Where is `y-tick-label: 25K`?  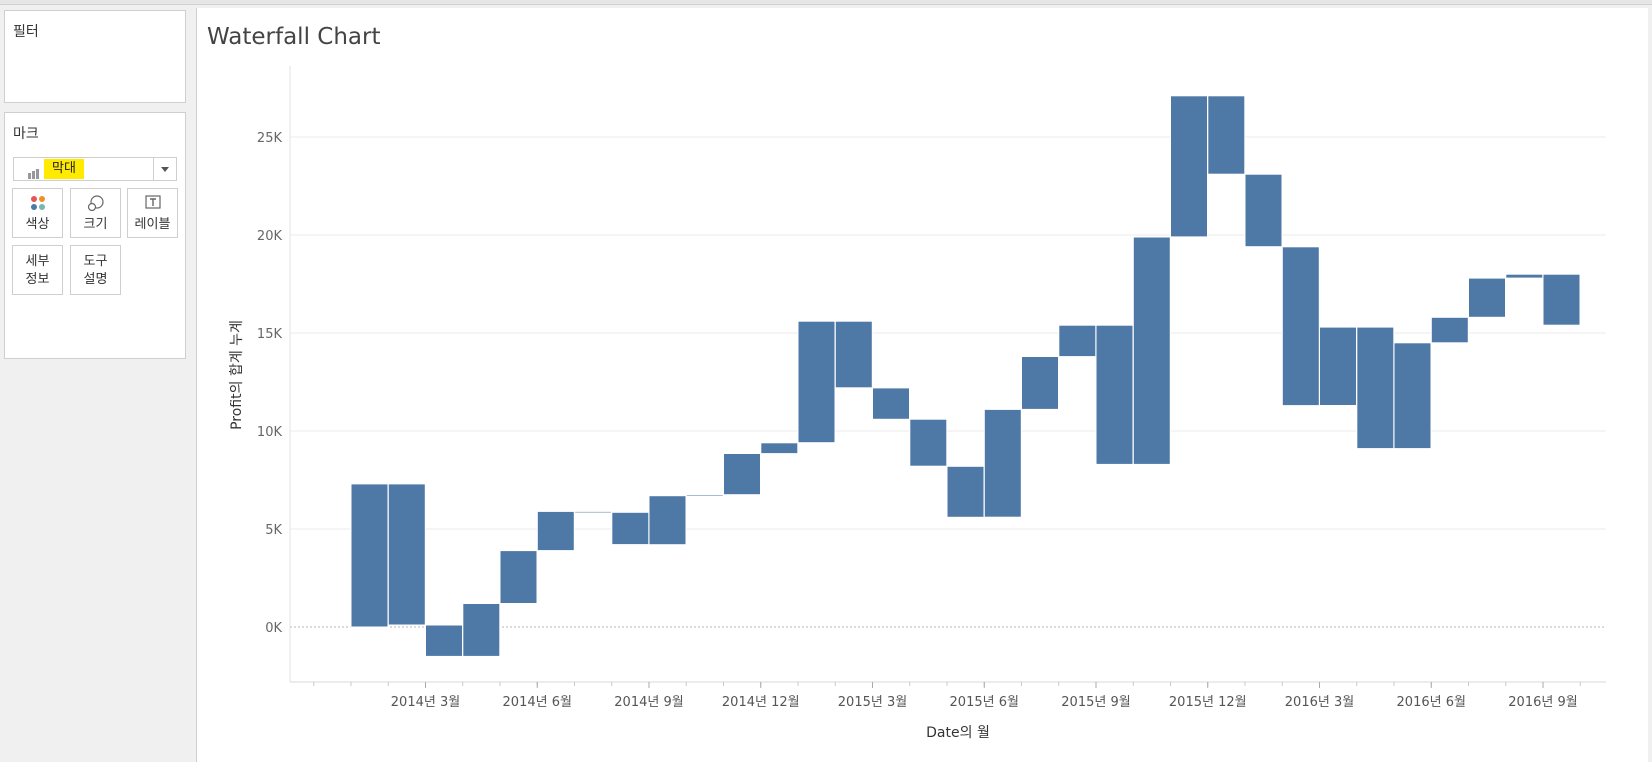 y-tick-label: 25K is located at coordinates (270, 138).